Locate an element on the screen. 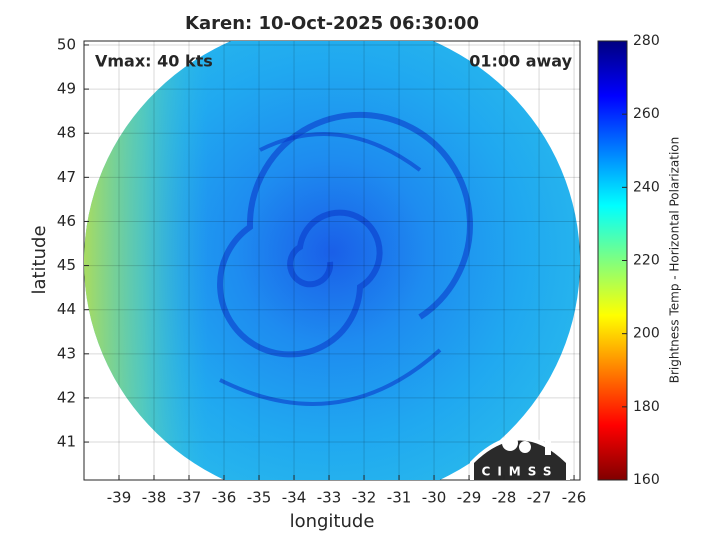 The width and height of the screenshot is (720, 540). x-tick-label: -30 is located at coordinates (434, 498).